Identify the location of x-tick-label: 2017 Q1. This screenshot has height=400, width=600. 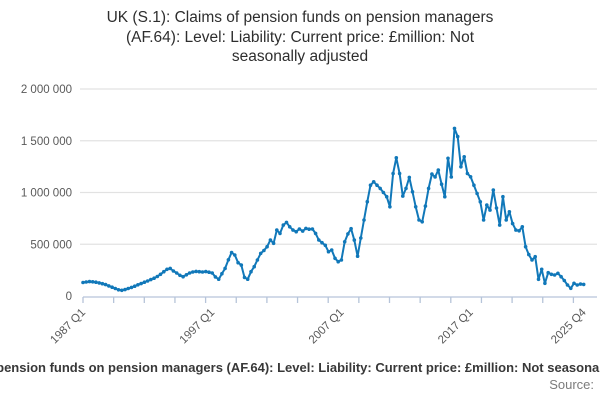
(456, 327).